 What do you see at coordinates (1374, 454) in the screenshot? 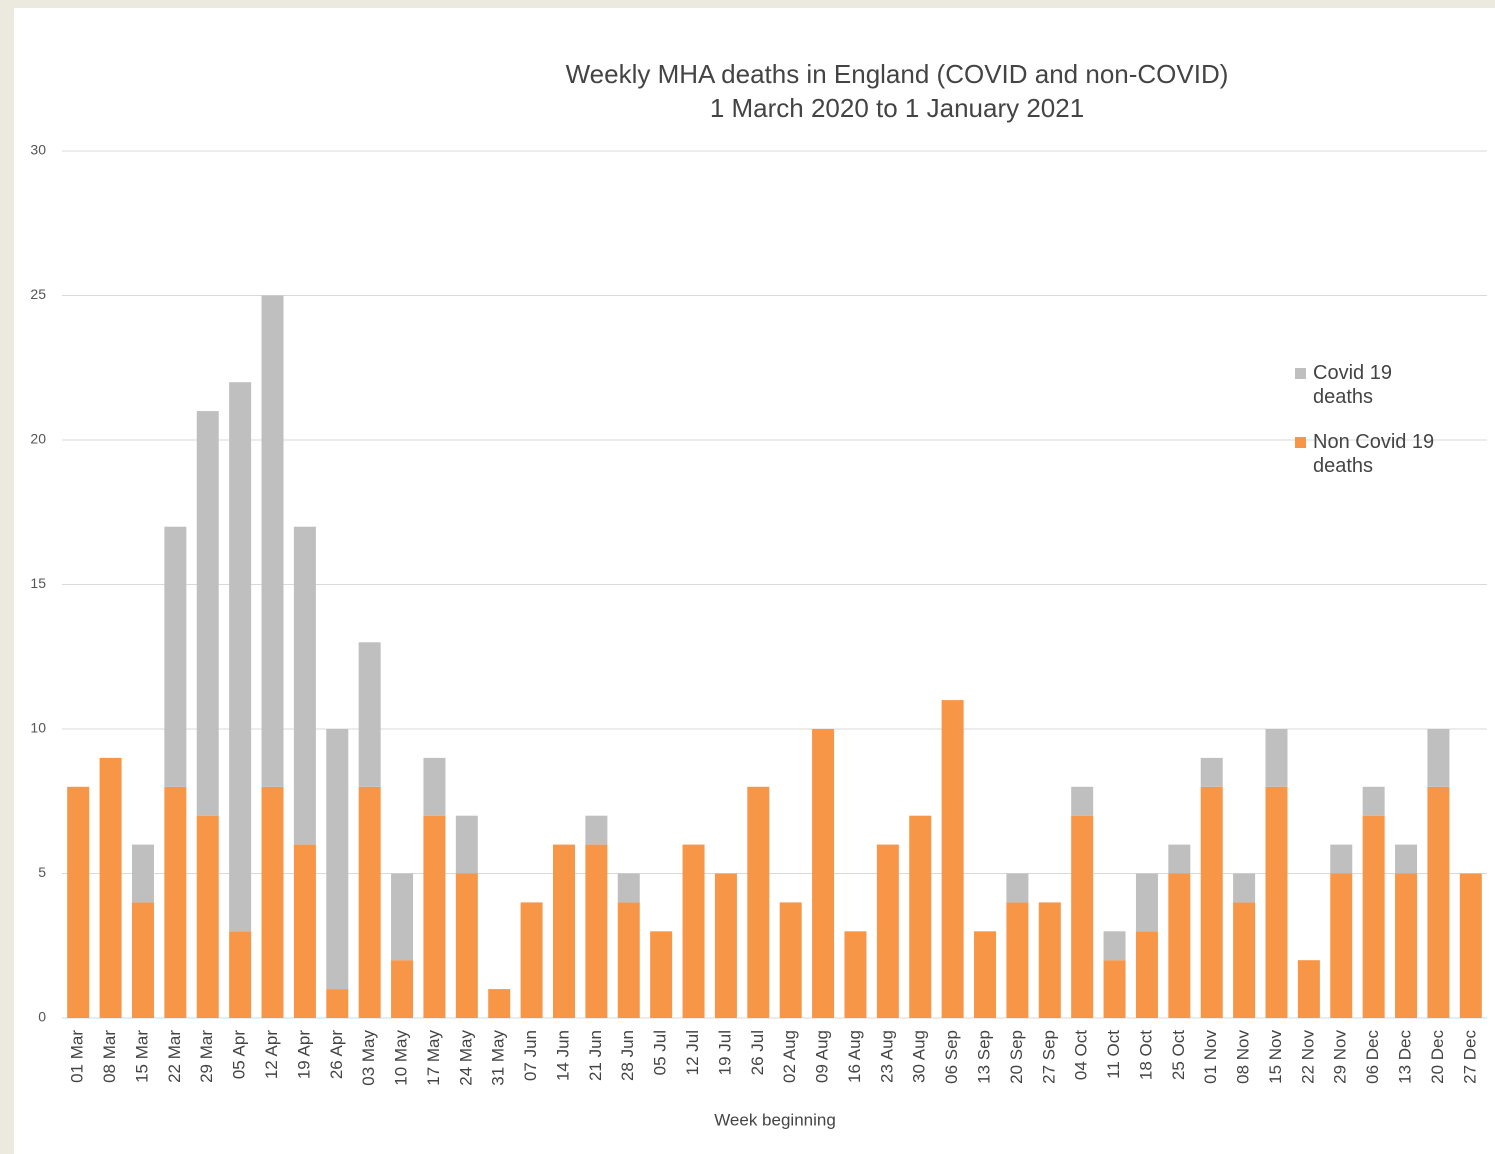
I see `legend-label: Non Covid 19 deaths` at bounding box center [1374, 454].